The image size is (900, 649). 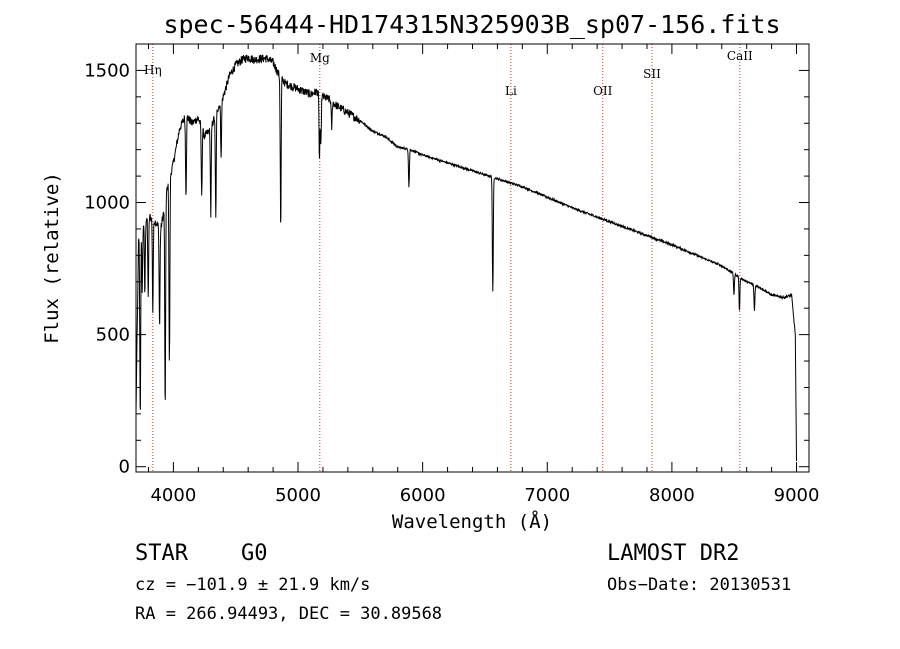 I want to click on x-tick-label: 6000, so click(x=423, y=495).